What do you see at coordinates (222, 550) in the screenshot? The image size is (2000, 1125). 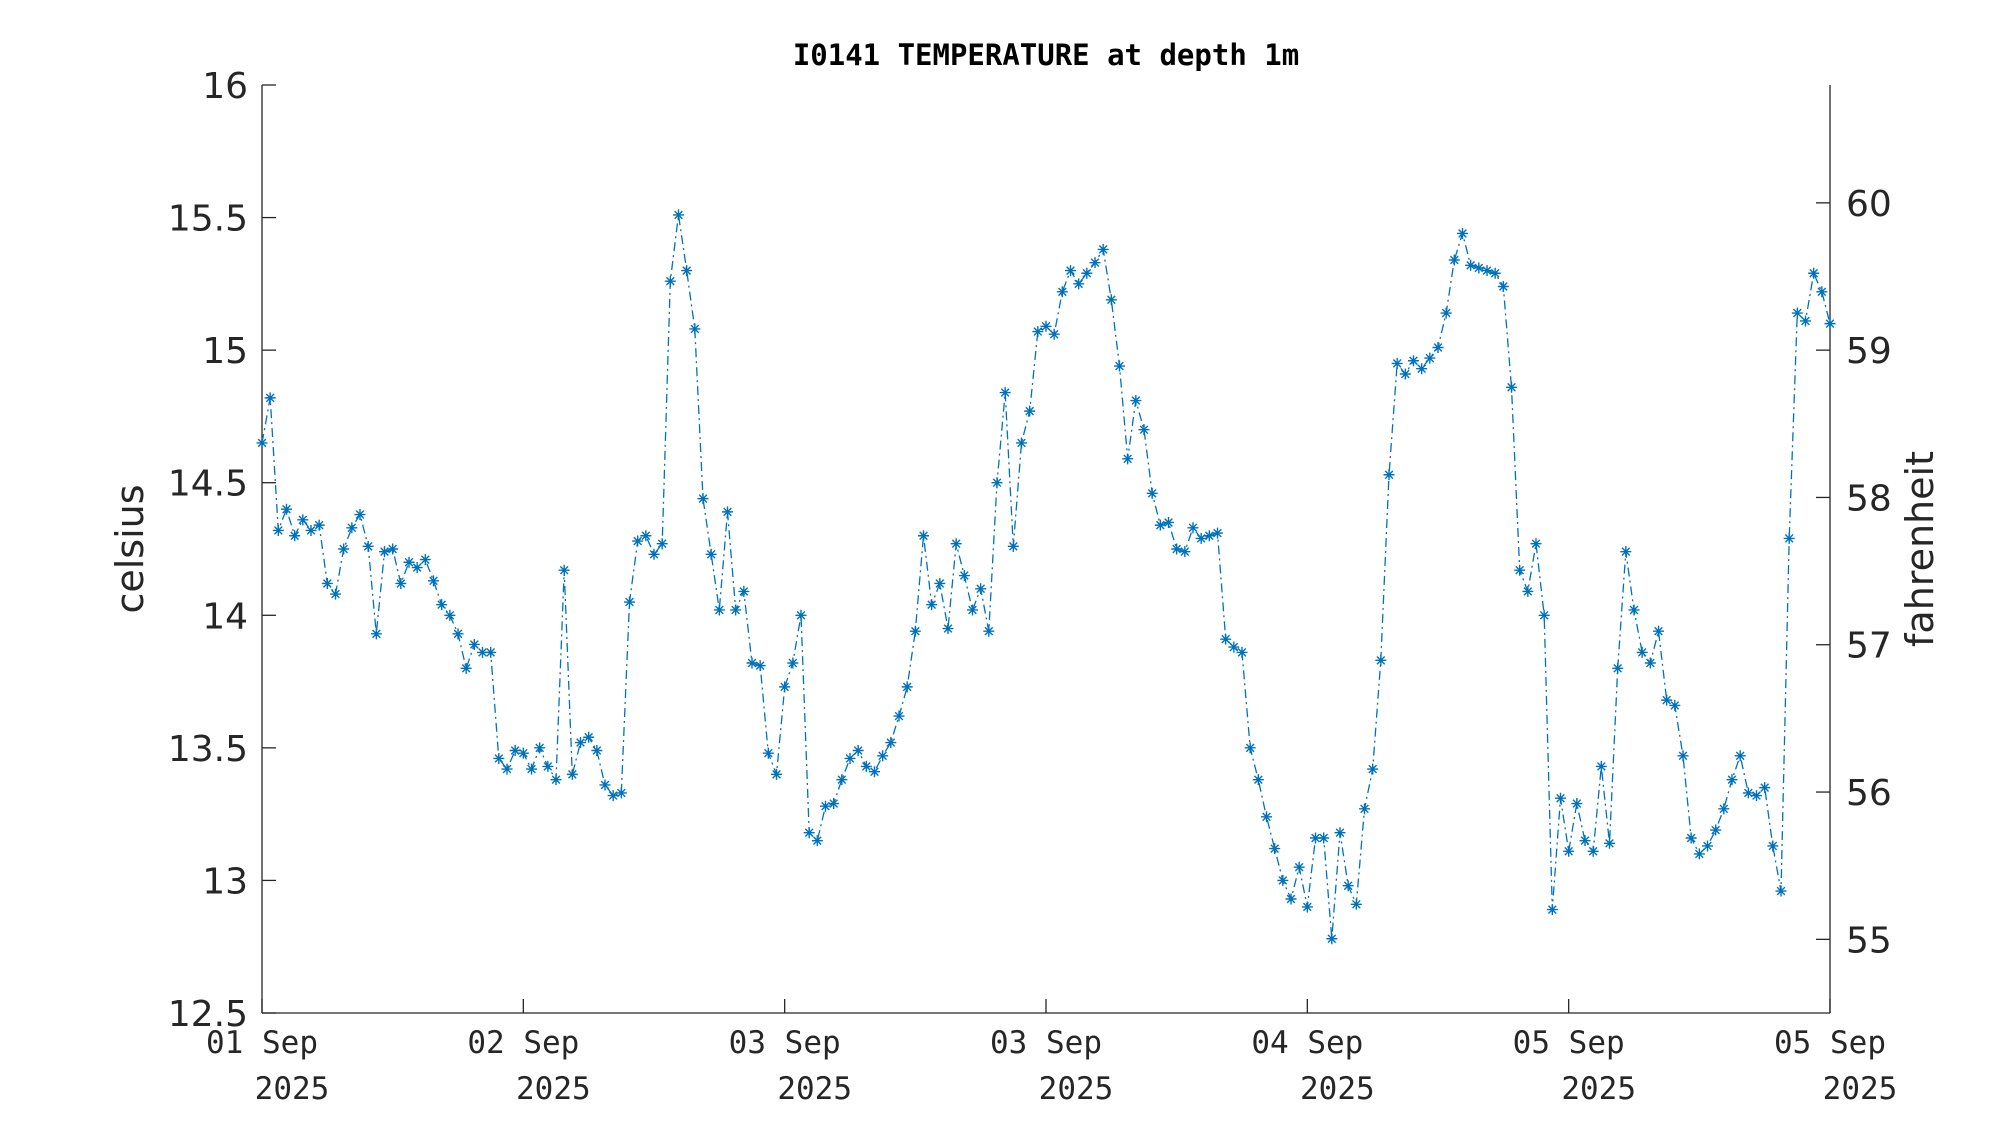 I see `left-y-axis: 12.5 13 13.5 14 14.5 15 15.5 16` at bounding box center [222, 550].